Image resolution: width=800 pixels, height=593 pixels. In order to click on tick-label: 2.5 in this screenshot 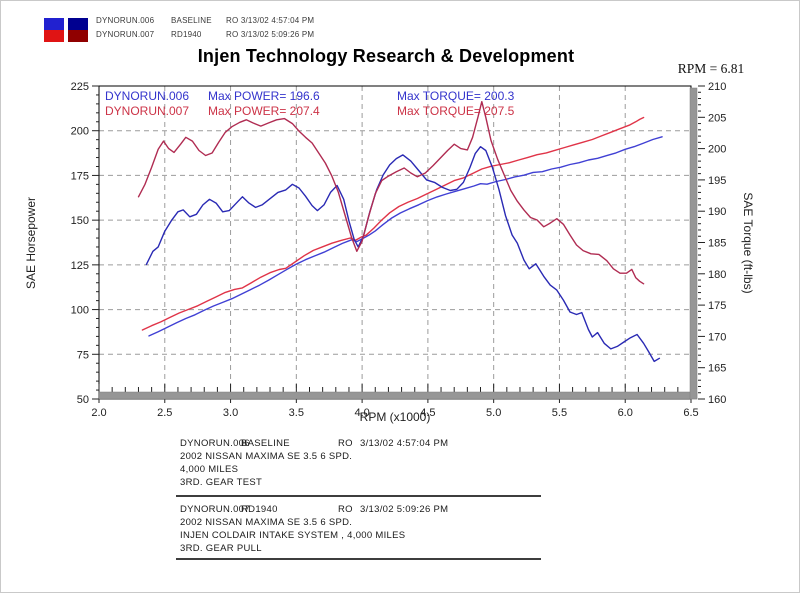, I will do `click(164, 413)`.